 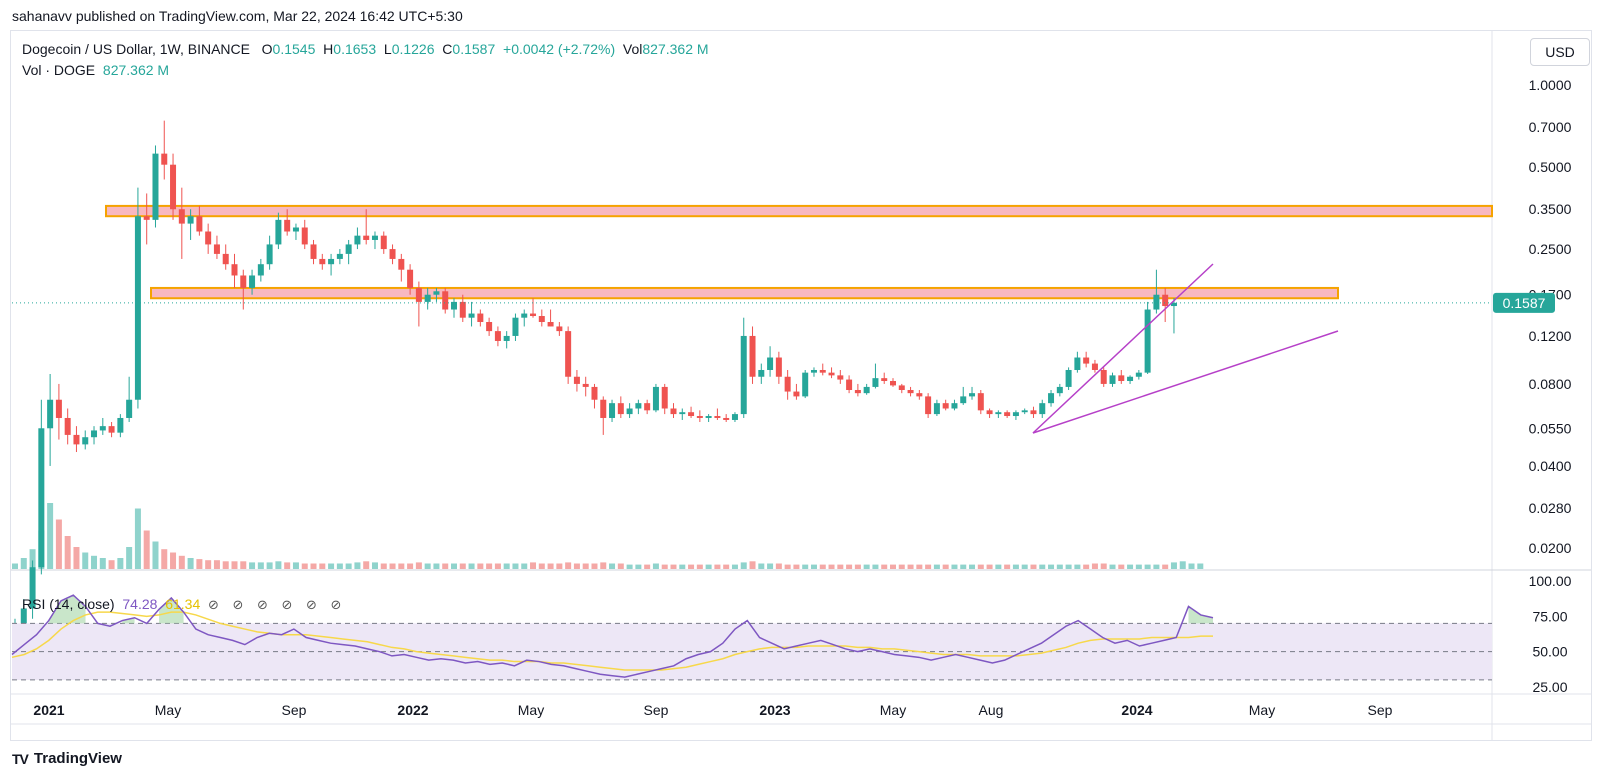 What do you see at coordinates (67, 758) in the screenshot?
I see `footer-brand: TV TradingView` at bounding box center [67, 758].